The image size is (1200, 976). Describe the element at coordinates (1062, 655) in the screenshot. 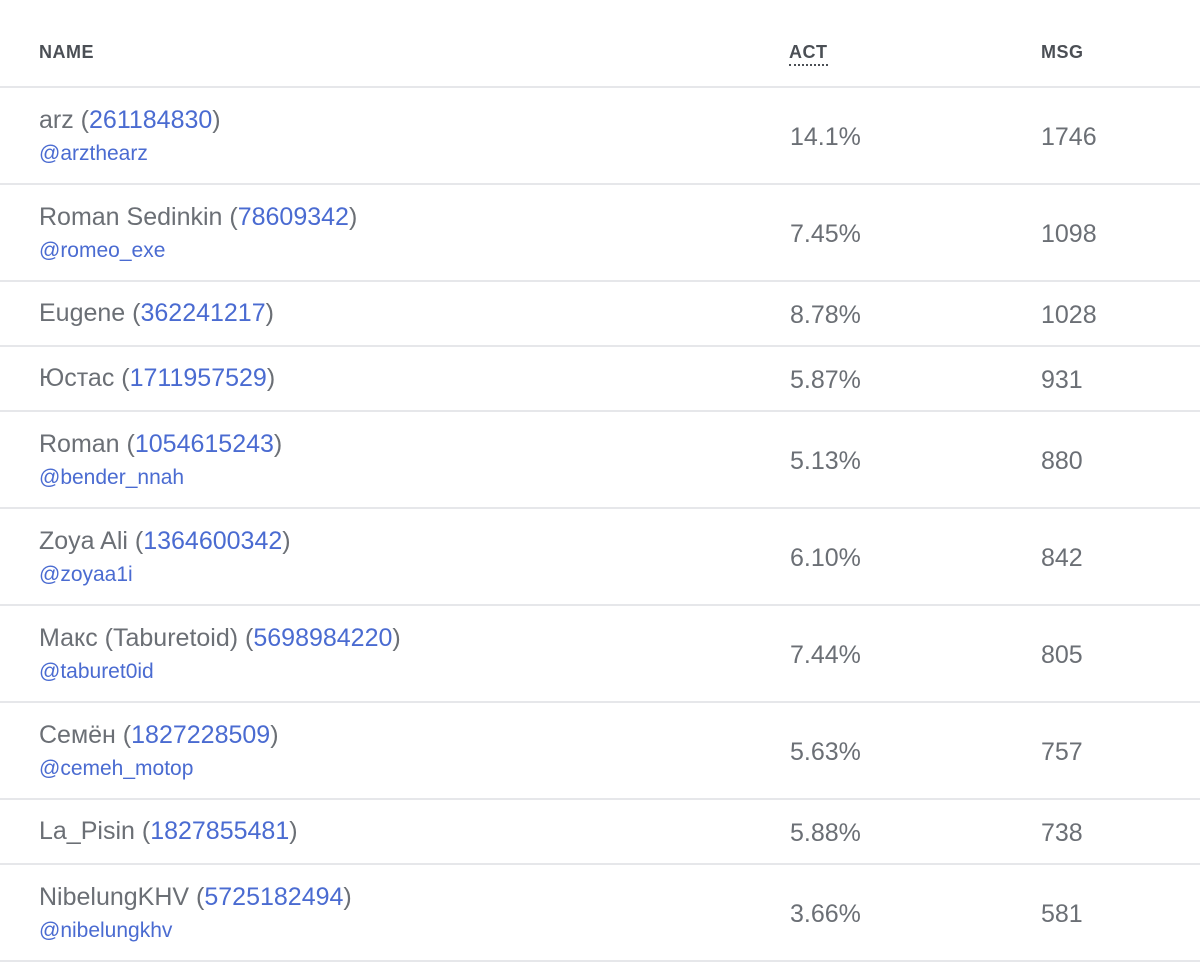

I see `message-count: 805` at that location.